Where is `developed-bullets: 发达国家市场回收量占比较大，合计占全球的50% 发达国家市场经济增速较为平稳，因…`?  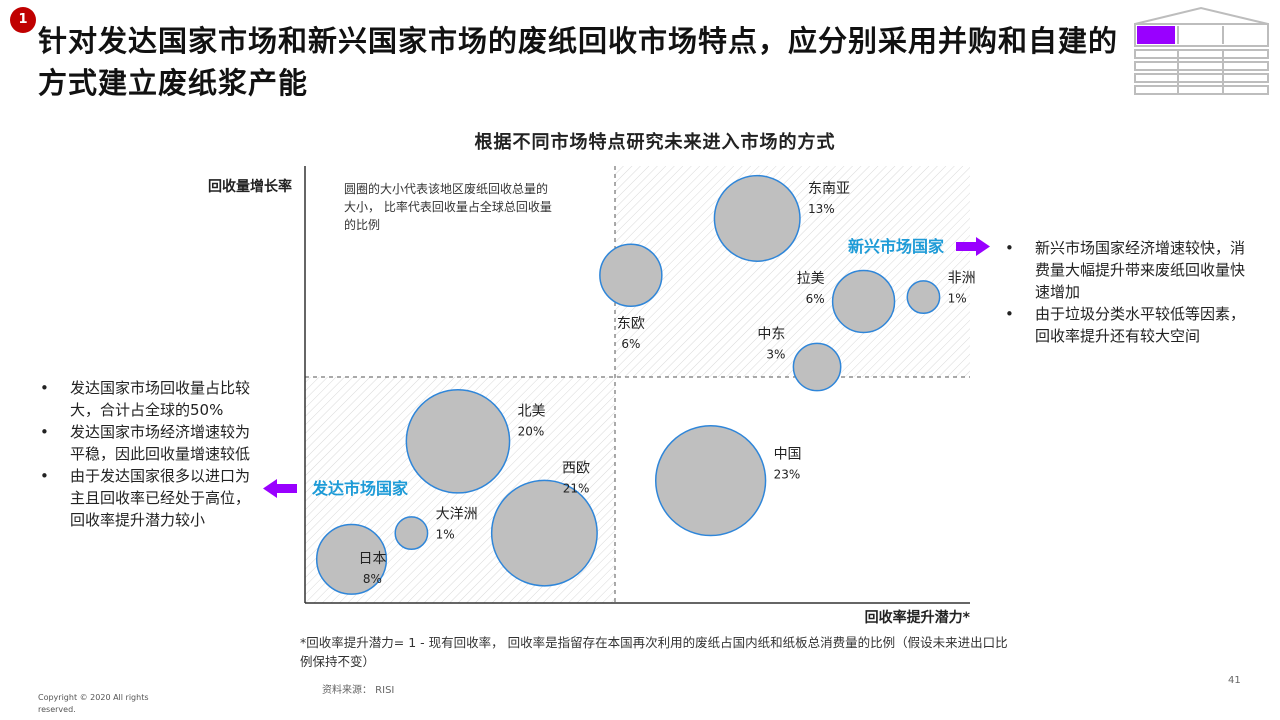 developed-bullets: 发达国家市场回收量占比较大，合计占全球的50% 发达国家市场经济增速较为平稳，因… is located at coordinates (149, 454).